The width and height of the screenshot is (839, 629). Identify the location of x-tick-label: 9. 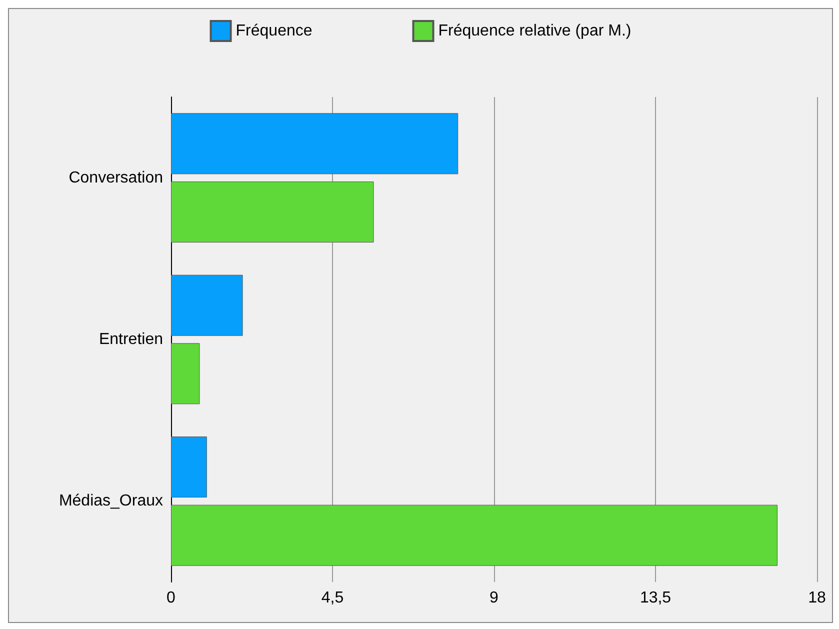
(494, 598).